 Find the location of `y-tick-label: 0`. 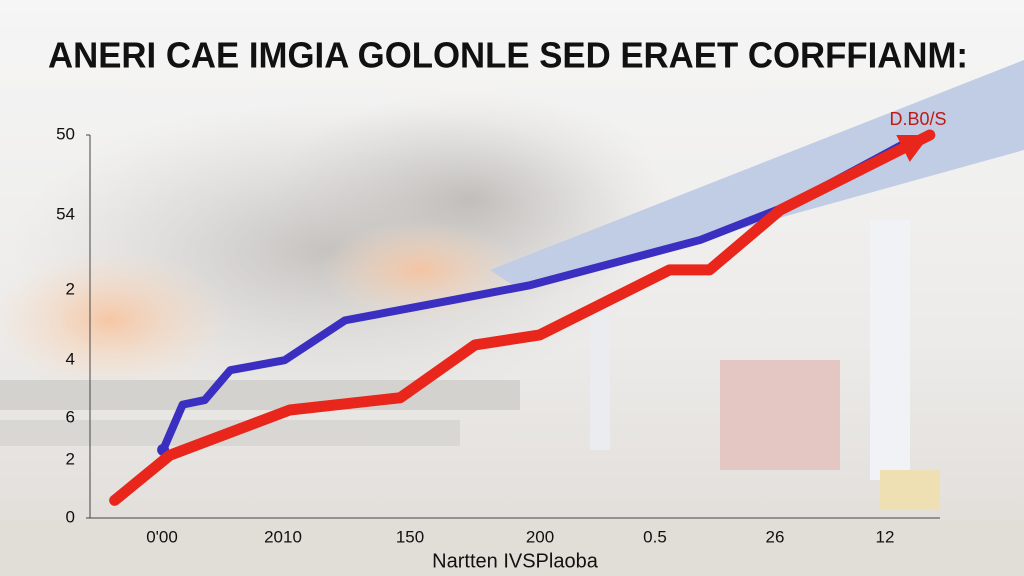

y-tick-label: 0 is located at coordinates (70, 516).